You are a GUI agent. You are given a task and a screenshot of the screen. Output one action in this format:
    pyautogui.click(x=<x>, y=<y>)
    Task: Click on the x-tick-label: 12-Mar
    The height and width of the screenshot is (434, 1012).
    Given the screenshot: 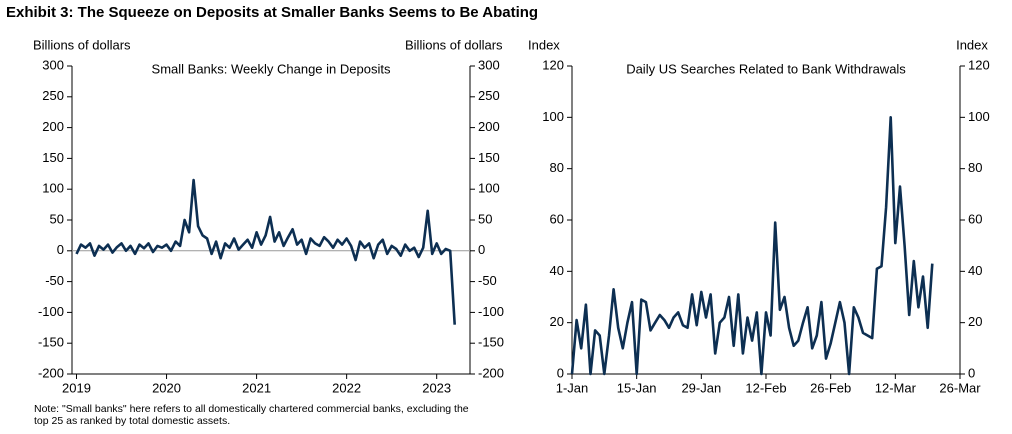 What is the action you would take?
    pyautogui.click(x=896, y=387)
    